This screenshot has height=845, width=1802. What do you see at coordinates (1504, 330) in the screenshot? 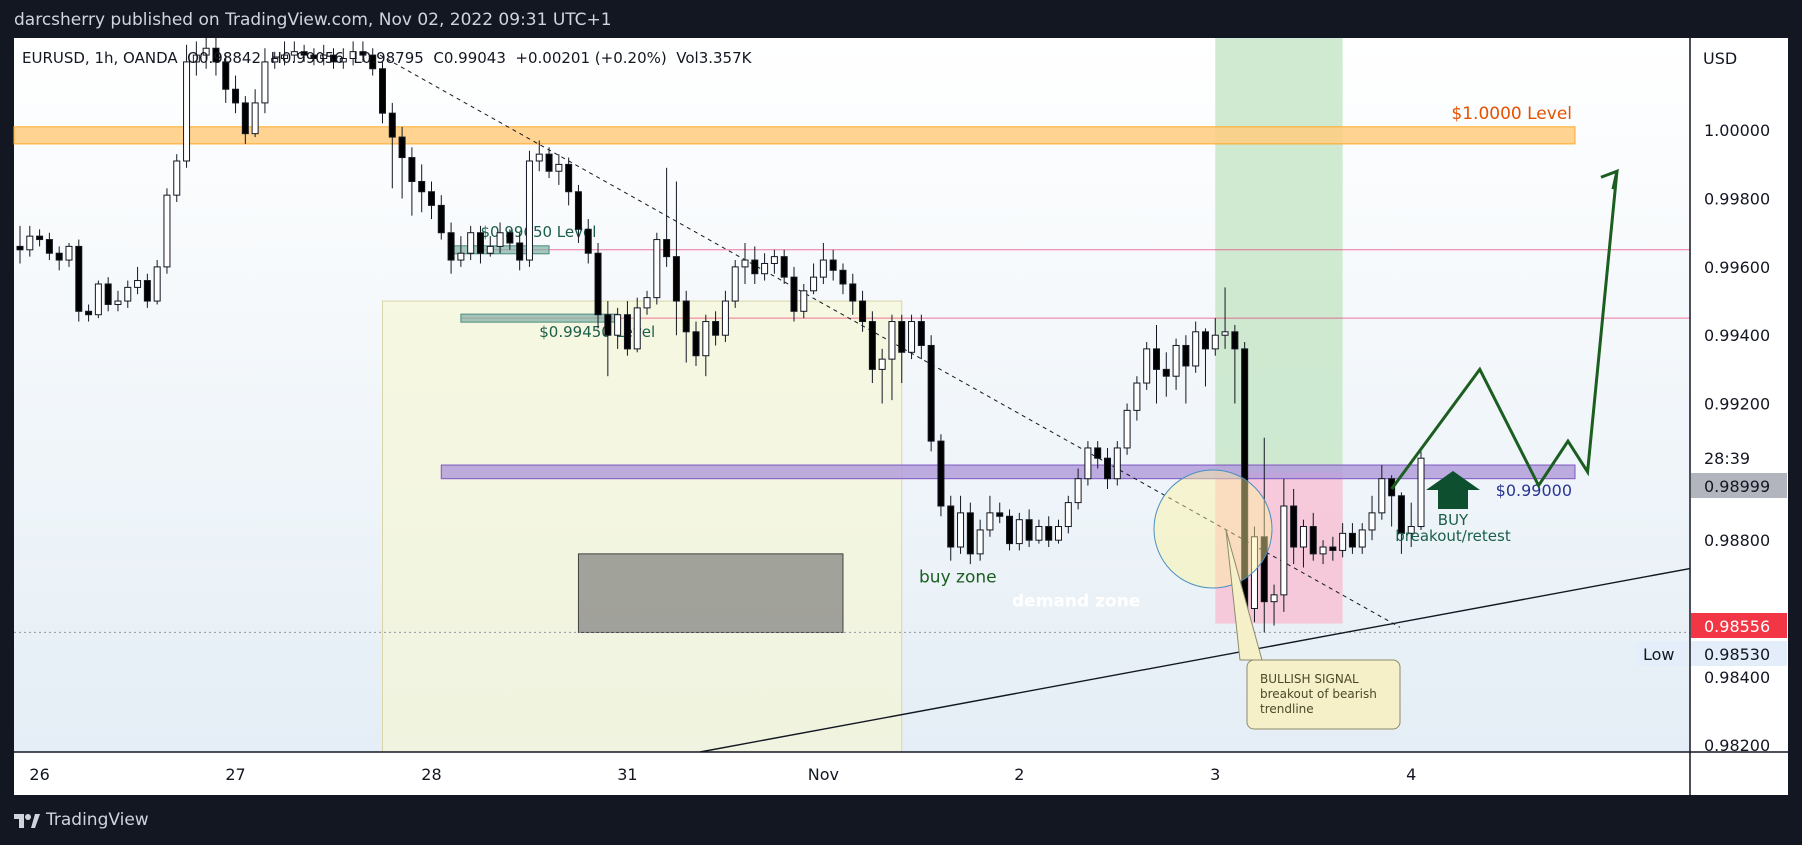
I see `projection-path` at bounding box center [1504, 330].